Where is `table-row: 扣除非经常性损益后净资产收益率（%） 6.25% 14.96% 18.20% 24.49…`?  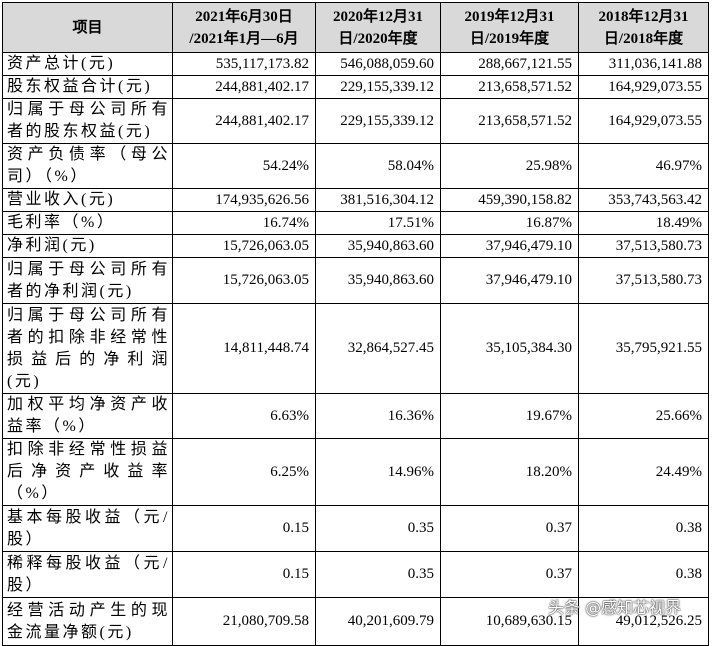 table-row: 扣除非经常性损益后净资产收益率（%） 6.25% 14.96% 18.20% 24.49… is located at coordinates (355, 472).